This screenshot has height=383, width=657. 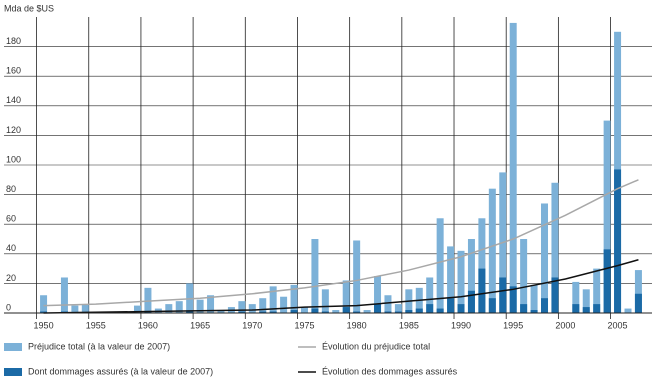 What do you see at coordinates (390, 371) in the screenshot?
I see `legend-label: Évolution des dommages assurés` at bounding box center [390, 371].